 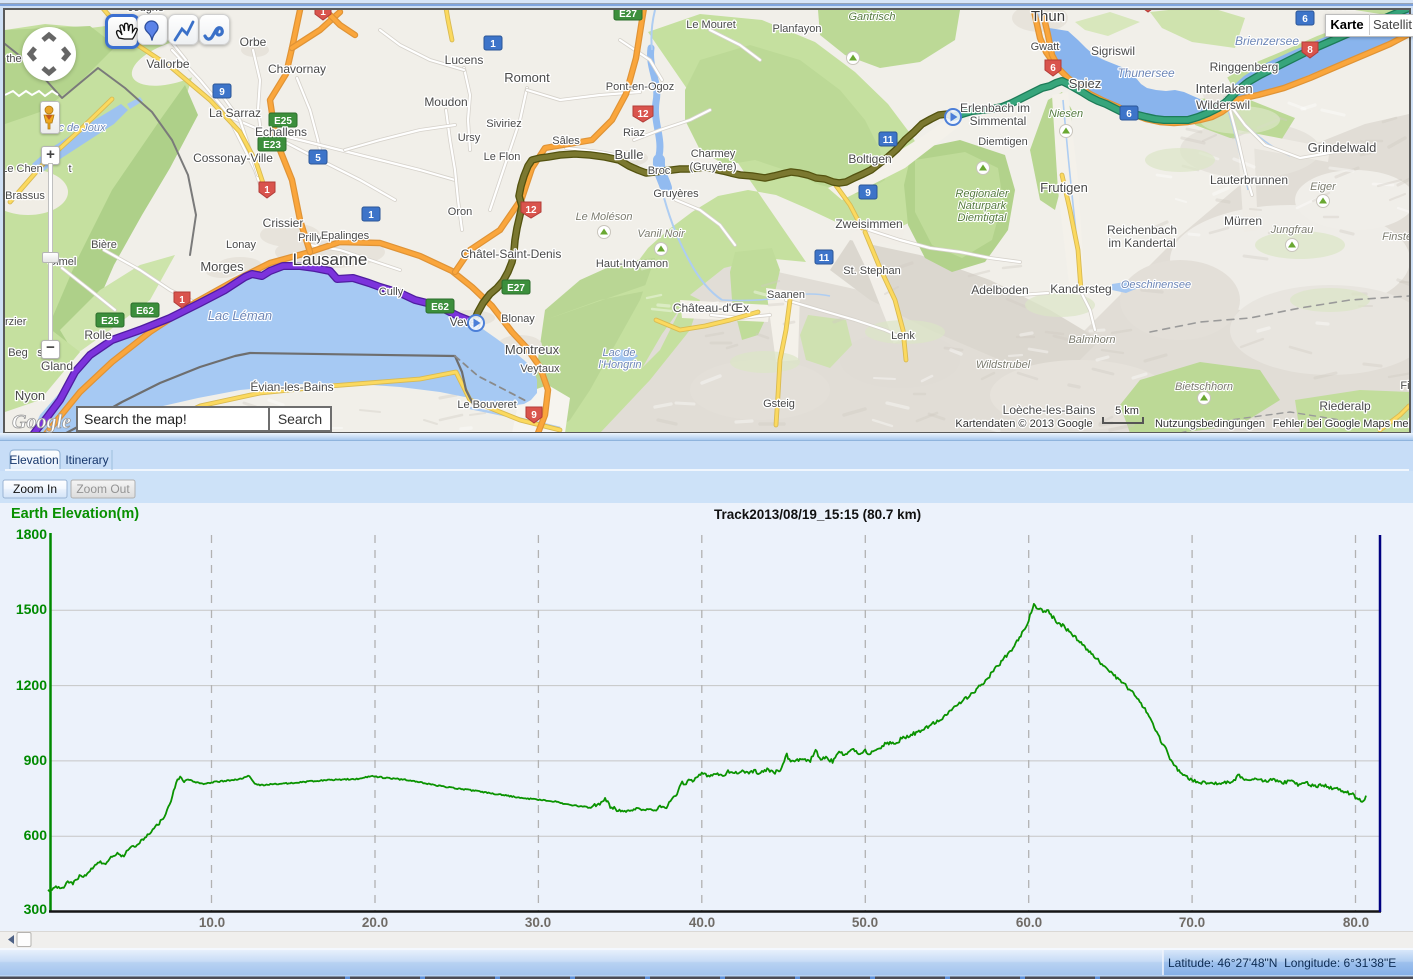 What do you see at coordinates (619, 365) in the screenshot?
I see `svg-text: l'Hongrin` at bounding box center [619, 365].